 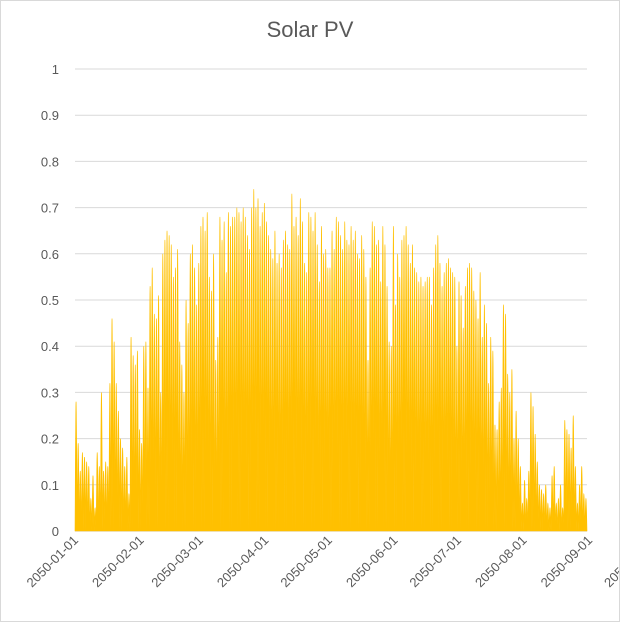 I want to click on y-tick-label: 0.2, so click(x=50, y=439).